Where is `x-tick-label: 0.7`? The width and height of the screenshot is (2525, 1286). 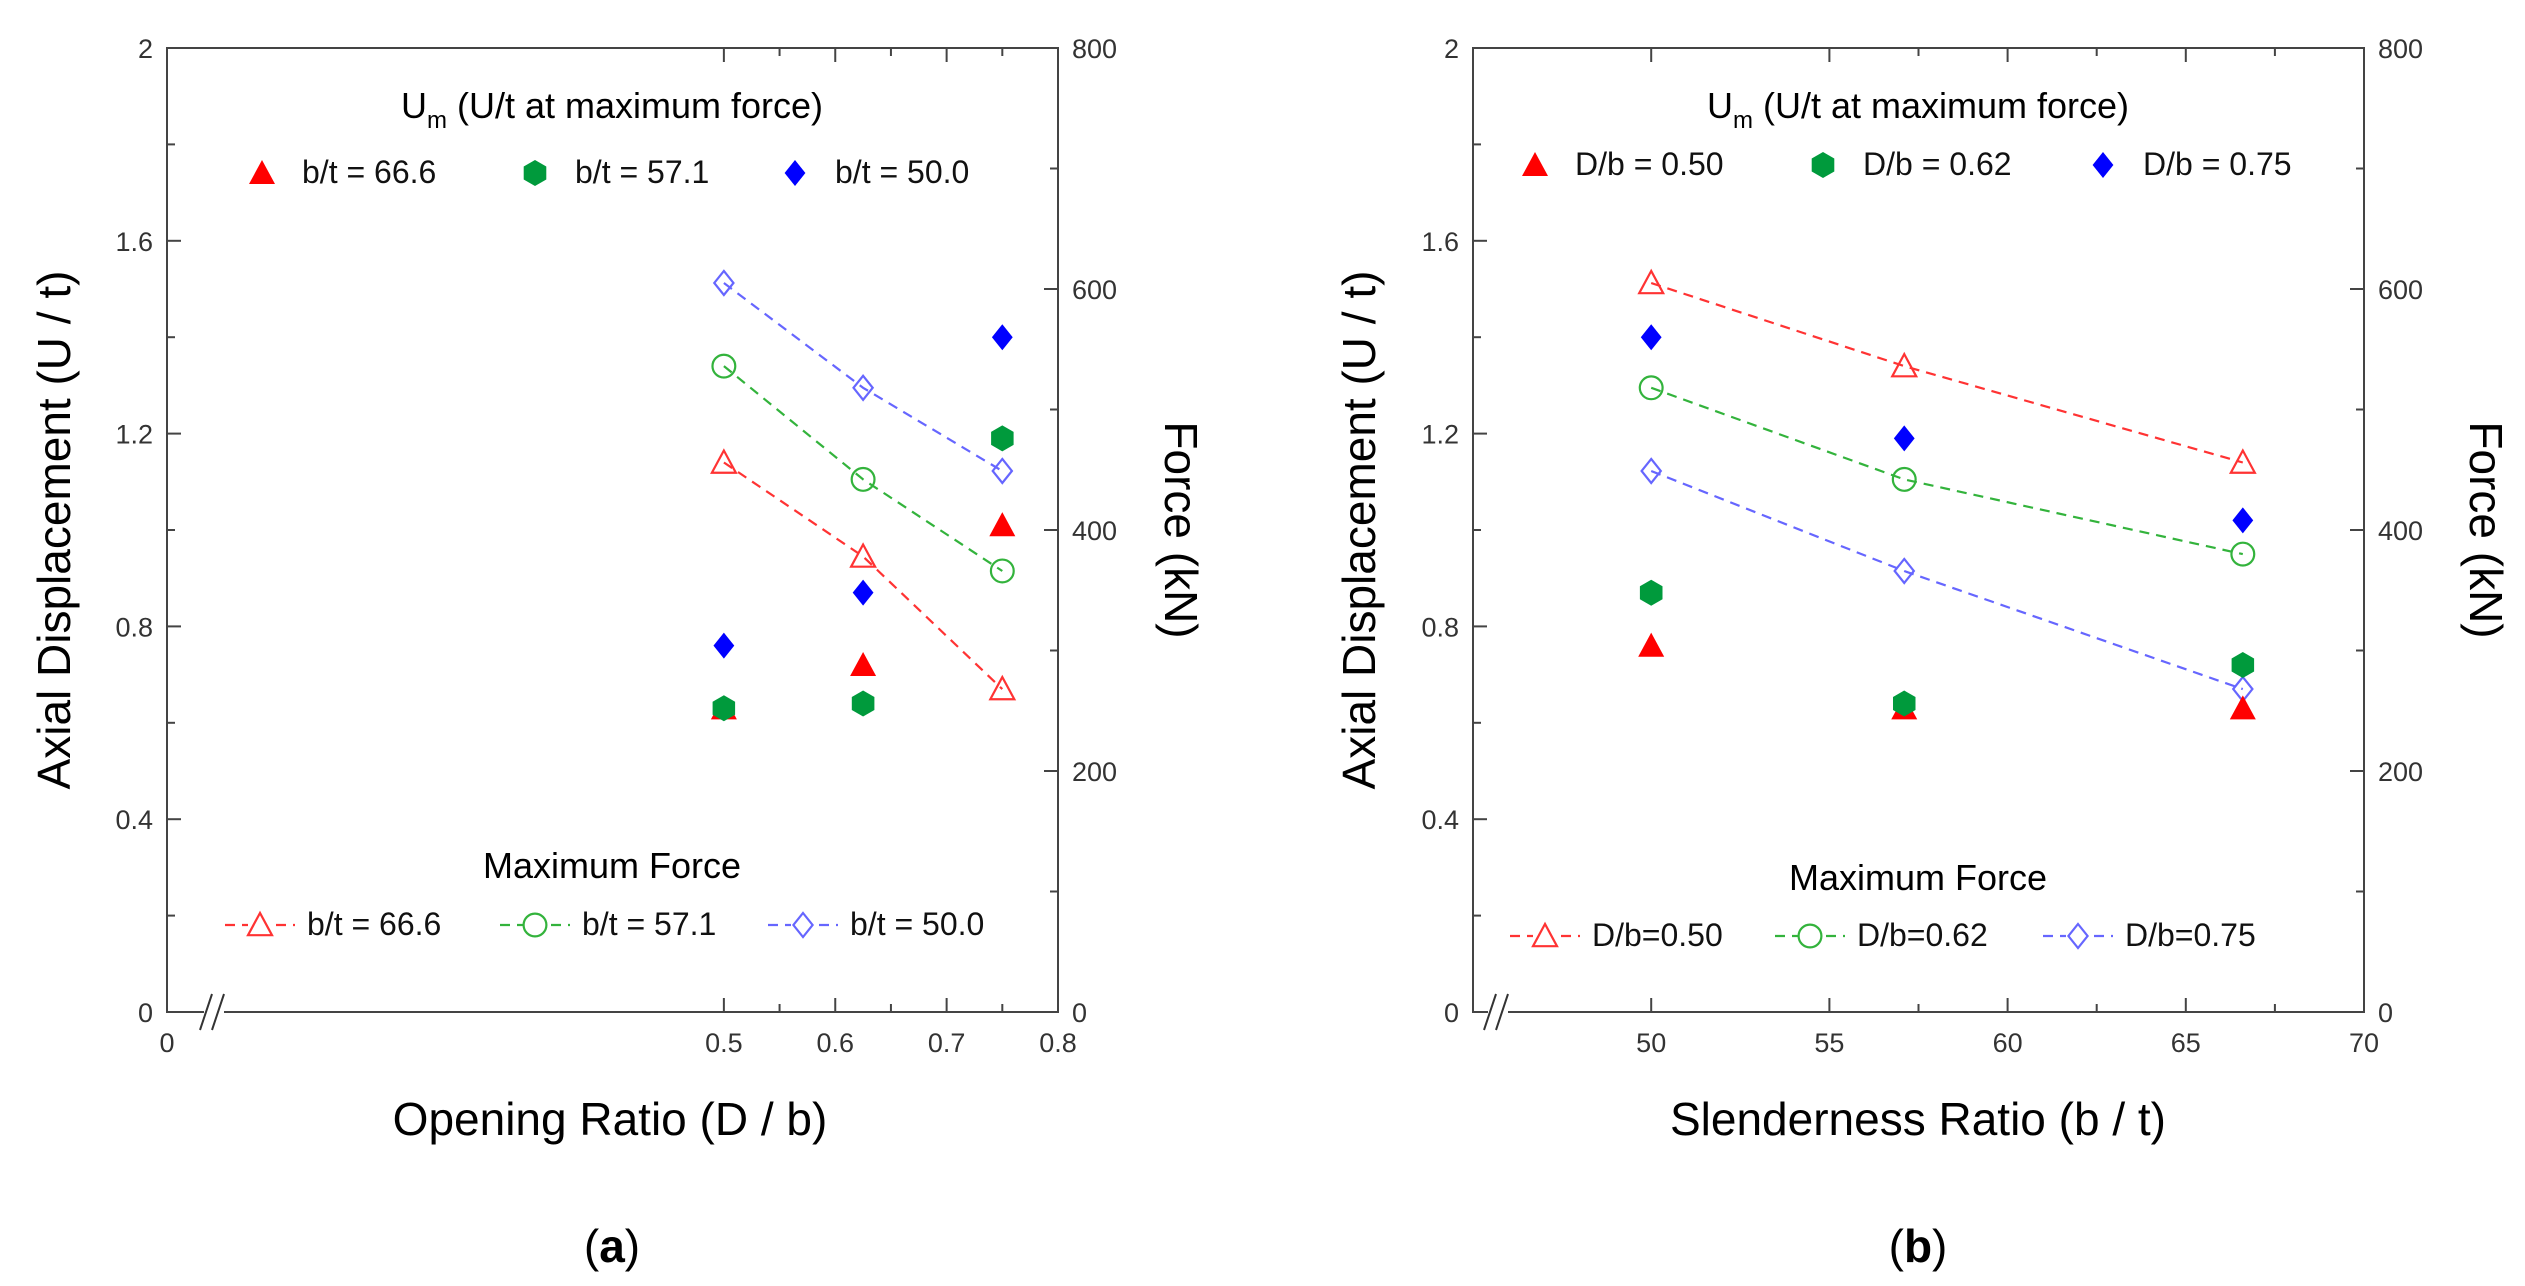 x-tick-label: 0.7 is located at coordinates (947, 1043).